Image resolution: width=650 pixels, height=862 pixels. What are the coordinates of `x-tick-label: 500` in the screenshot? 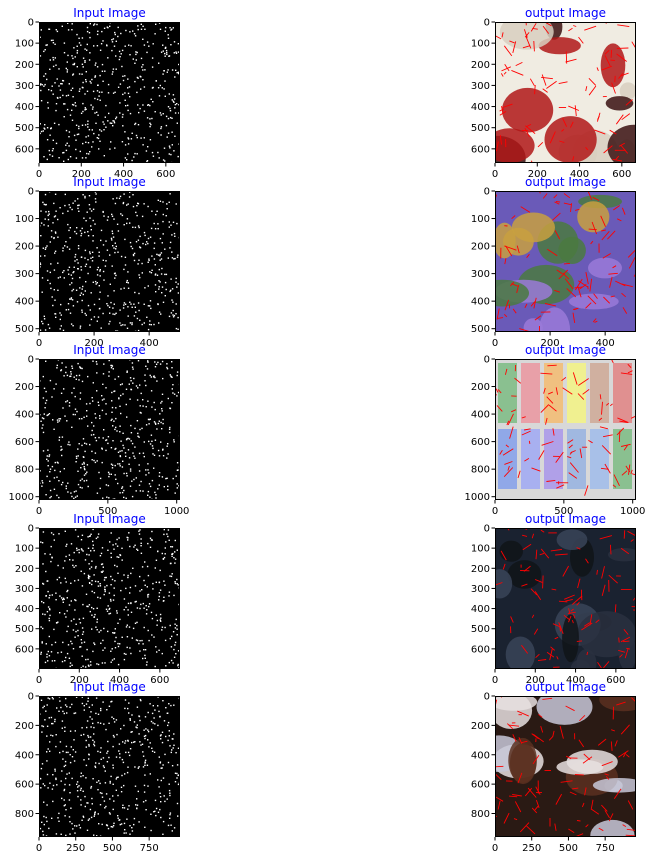 It's located at (112, 848).